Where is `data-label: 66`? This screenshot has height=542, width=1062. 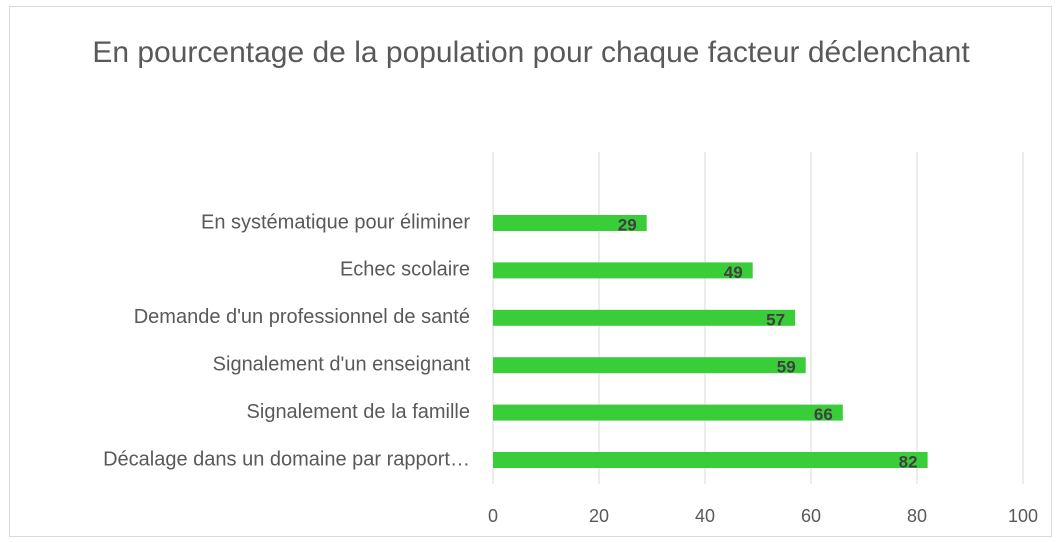
data-label: 66 is located at coordinates (823, 414).